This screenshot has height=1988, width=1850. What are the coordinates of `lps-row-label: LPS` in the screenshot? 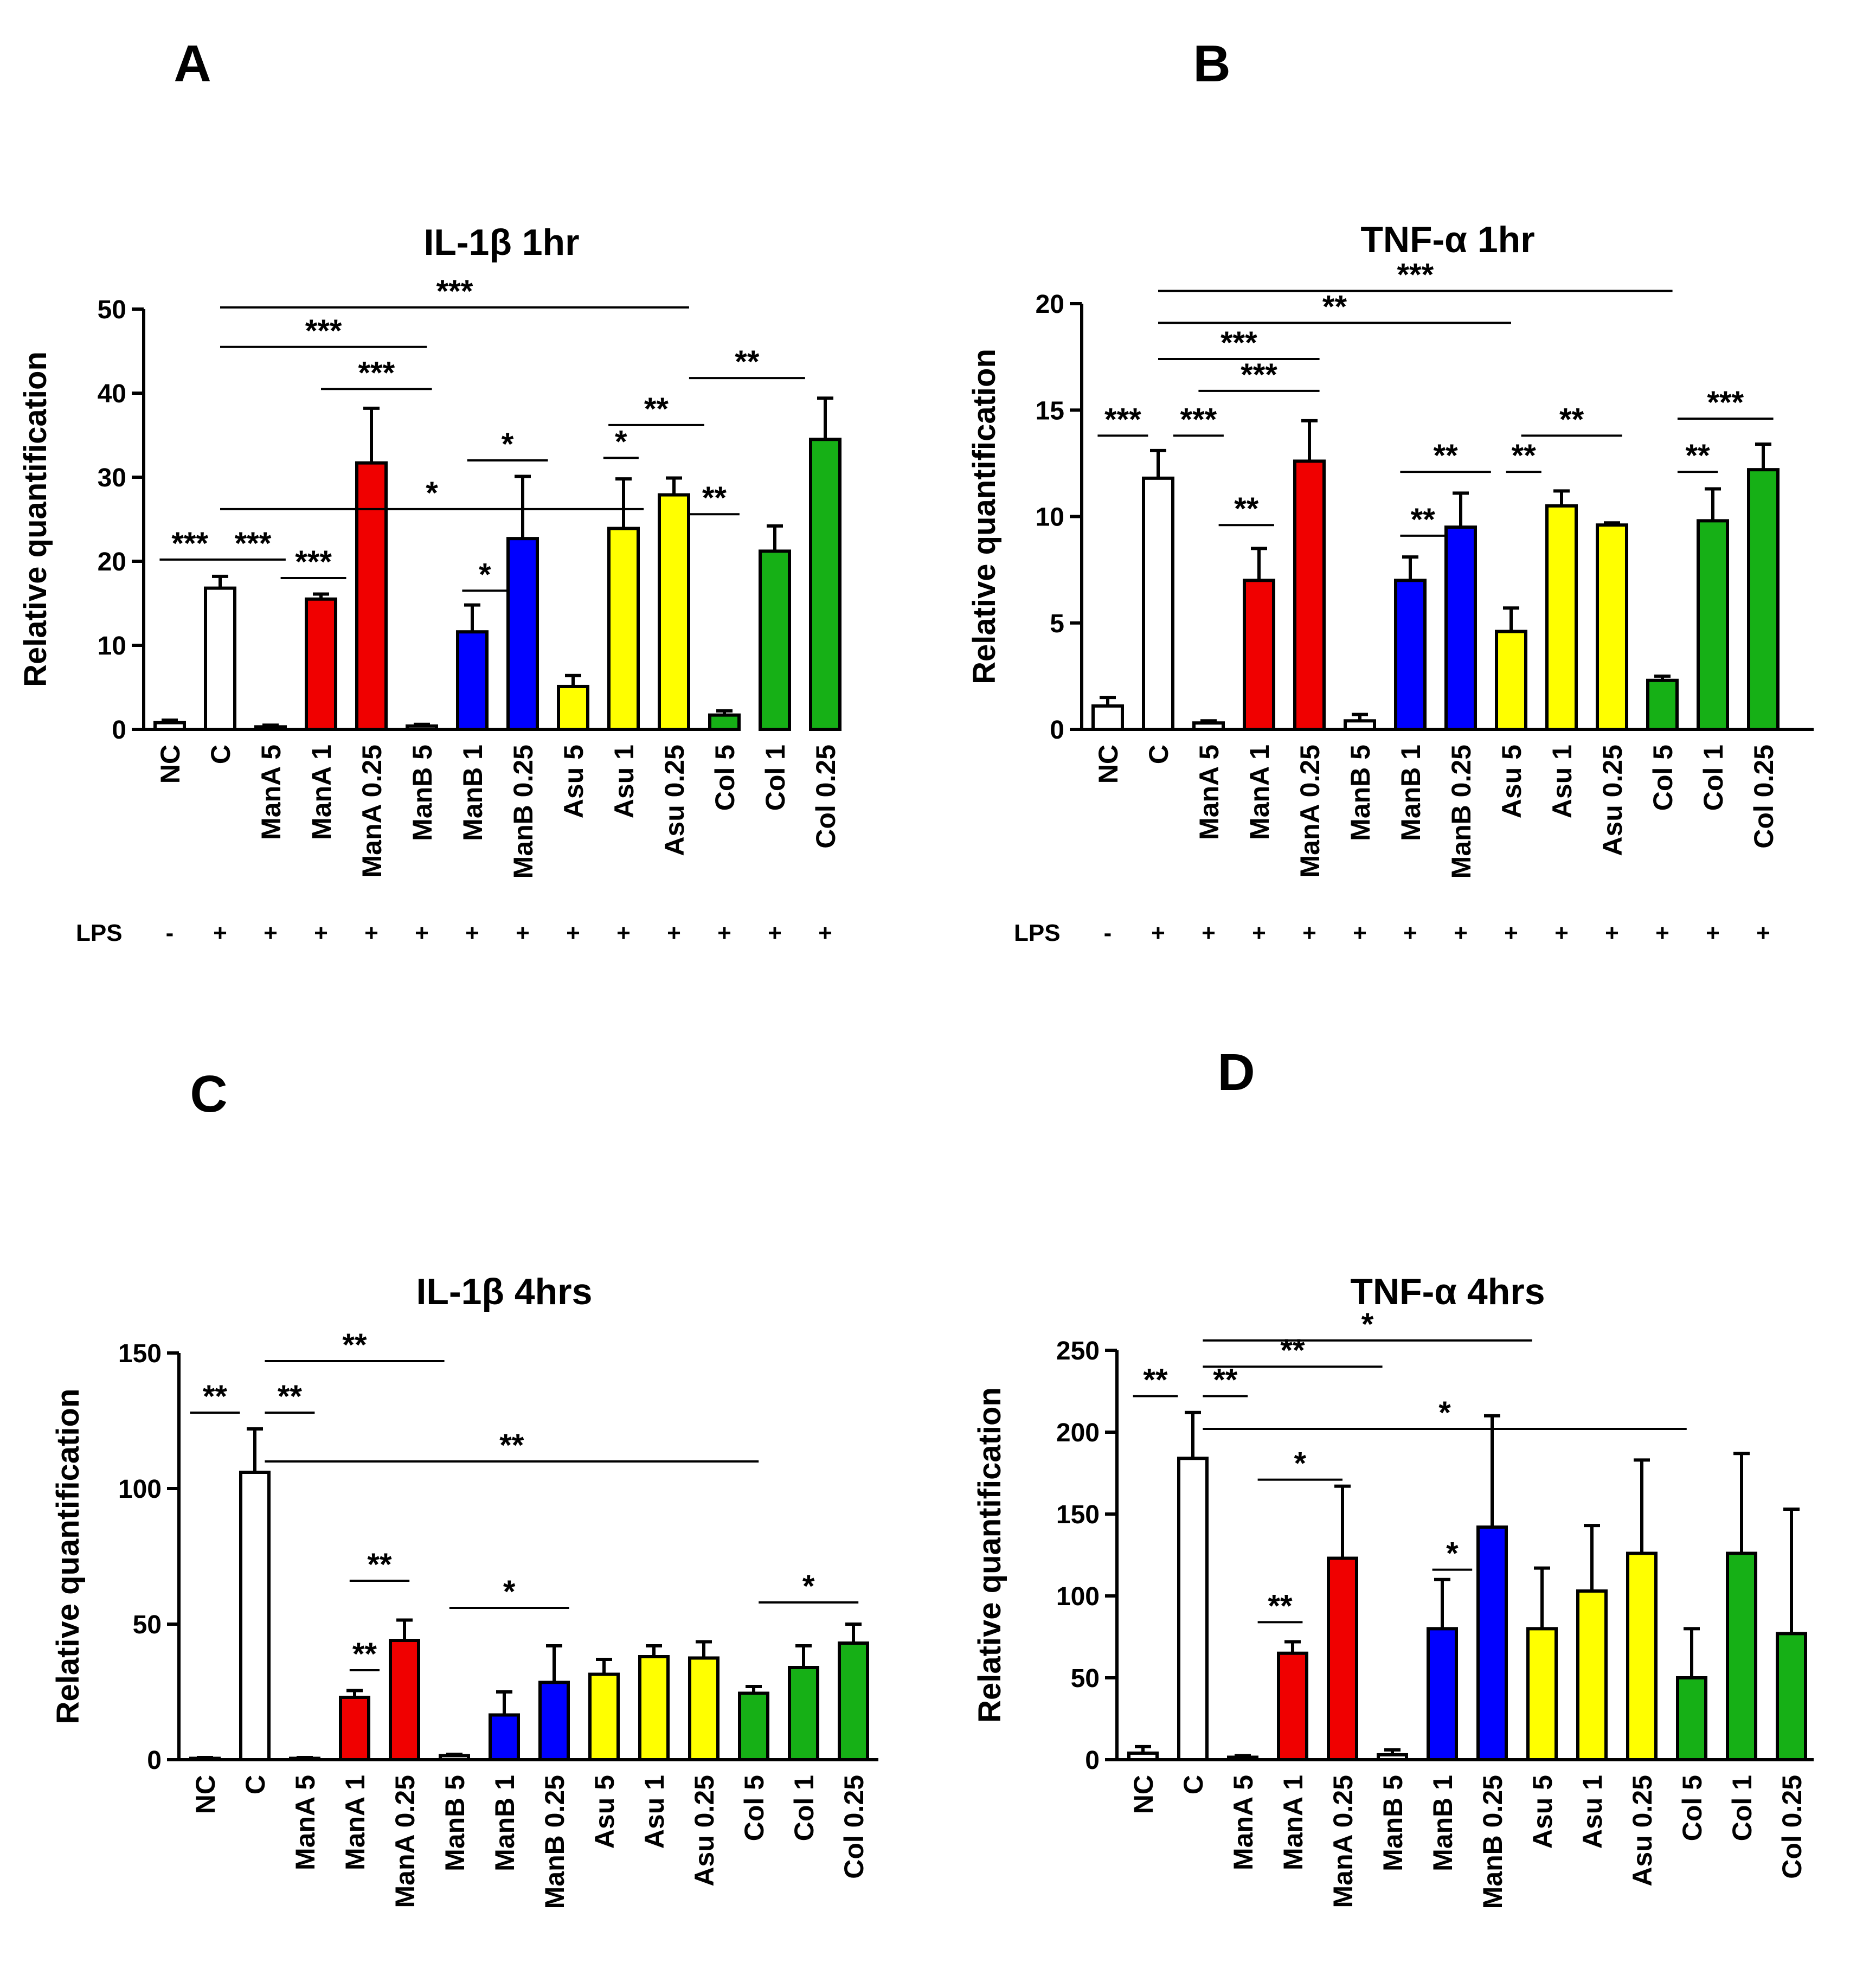 It's located at (1037, 933).